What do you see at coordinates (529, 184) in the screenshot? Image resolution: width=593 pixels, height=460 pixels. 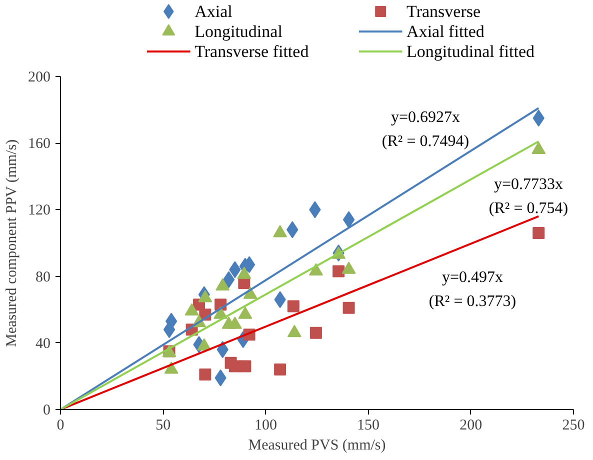 I see `annotation: y=0.7733x` at bounding box center [529, 184].